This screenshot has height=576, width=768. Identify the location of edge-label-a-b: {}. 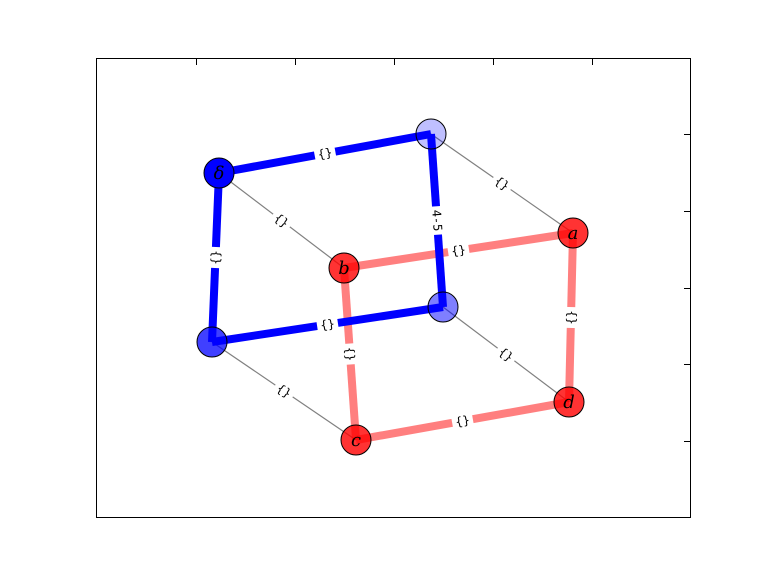
(458, 250).